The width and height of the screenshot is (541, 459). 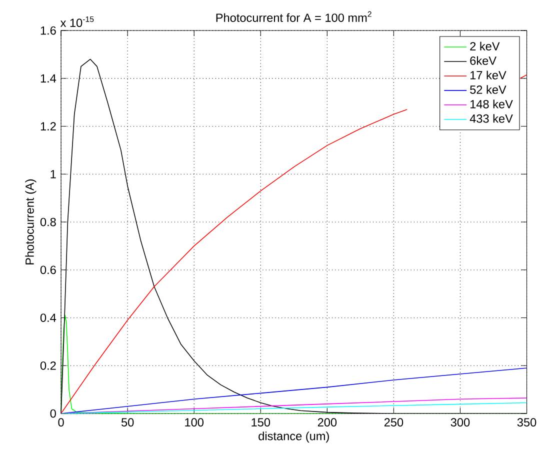 What do you see at coordinates (30, 222) in the screenshot?
I see `y-axis-title: Photocurrent (A)` at bounding box center [30, 222].